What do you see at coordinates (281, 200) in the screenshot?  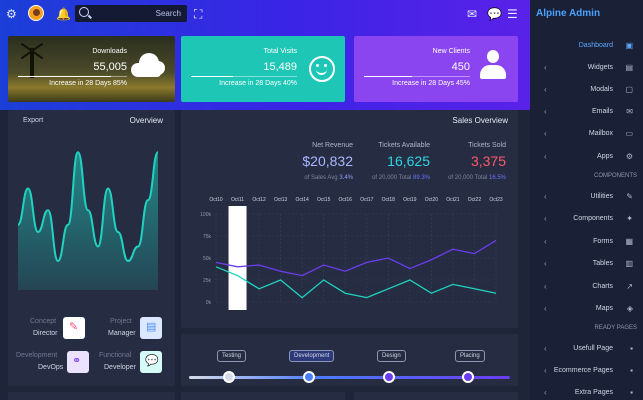 I see `x-tick-label: Oct13` at bounding box center [281, 200].